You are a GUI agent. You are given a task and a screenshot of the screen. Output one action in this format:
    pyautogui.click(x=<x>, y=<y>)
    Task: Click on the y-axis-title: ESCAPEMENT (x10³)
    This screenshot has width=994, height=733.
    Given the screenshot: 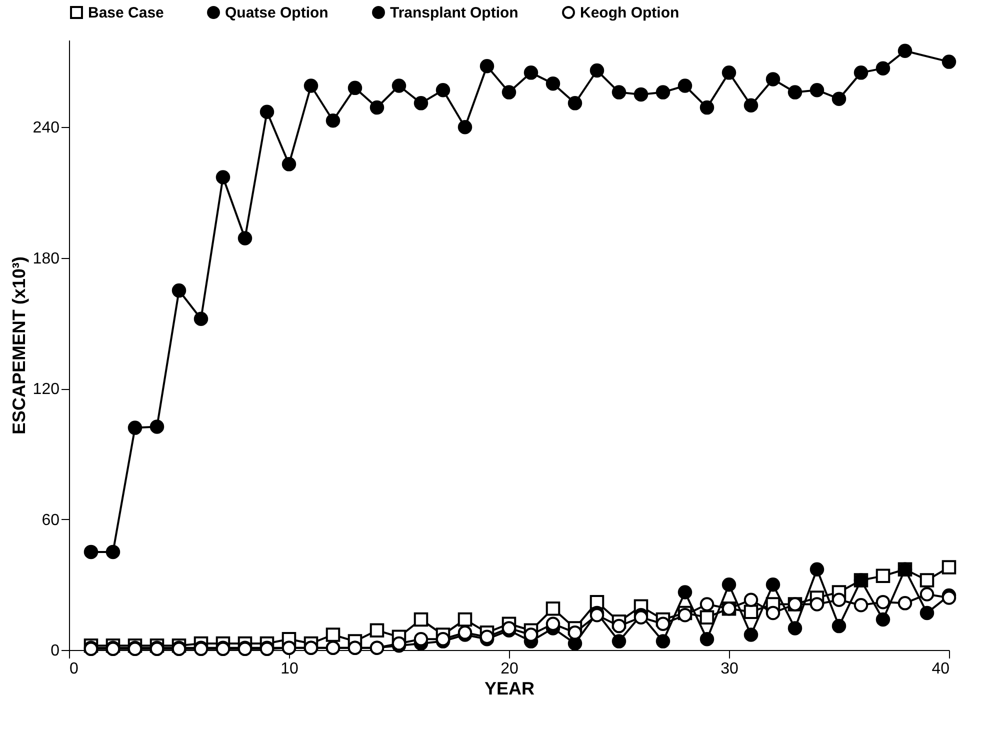 What is the action you would take?
    pyautogui.click(x=18, y=345)
    